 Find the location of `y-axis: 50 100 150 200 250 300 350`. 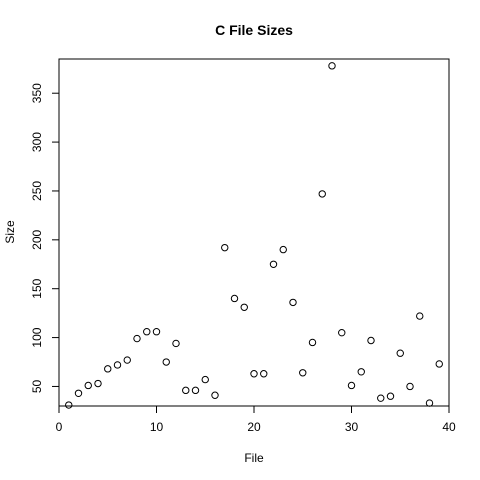

y-axis: 50 100 150 200 250 300 350 is located at coordinates (45, 238).